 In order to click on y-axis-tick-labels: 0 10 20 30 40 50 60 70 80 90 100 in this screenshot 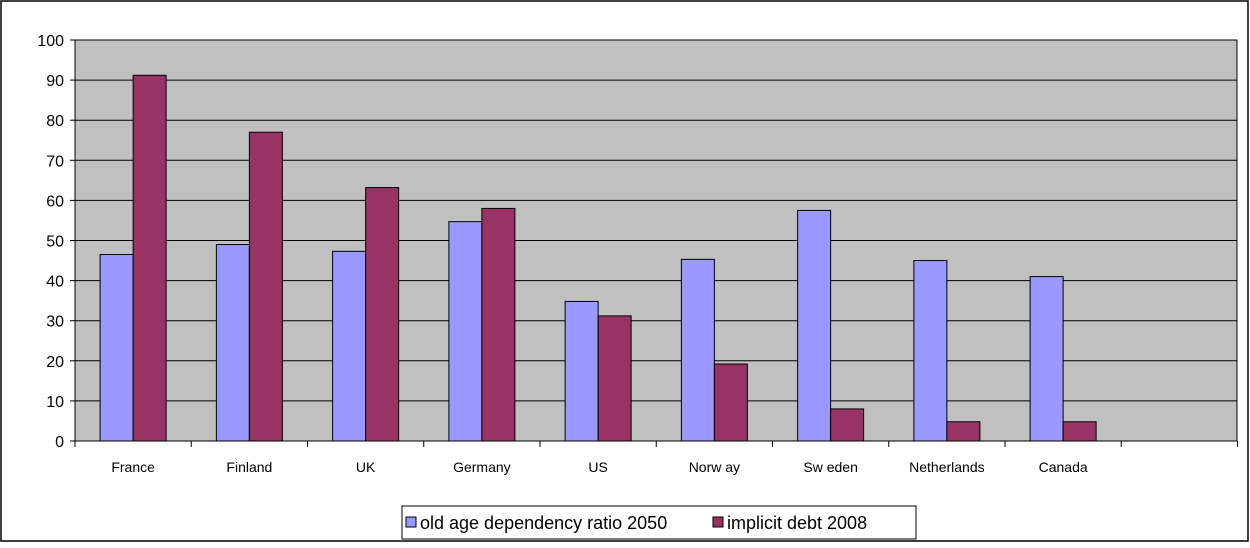, I will do `click(50, 242)`.